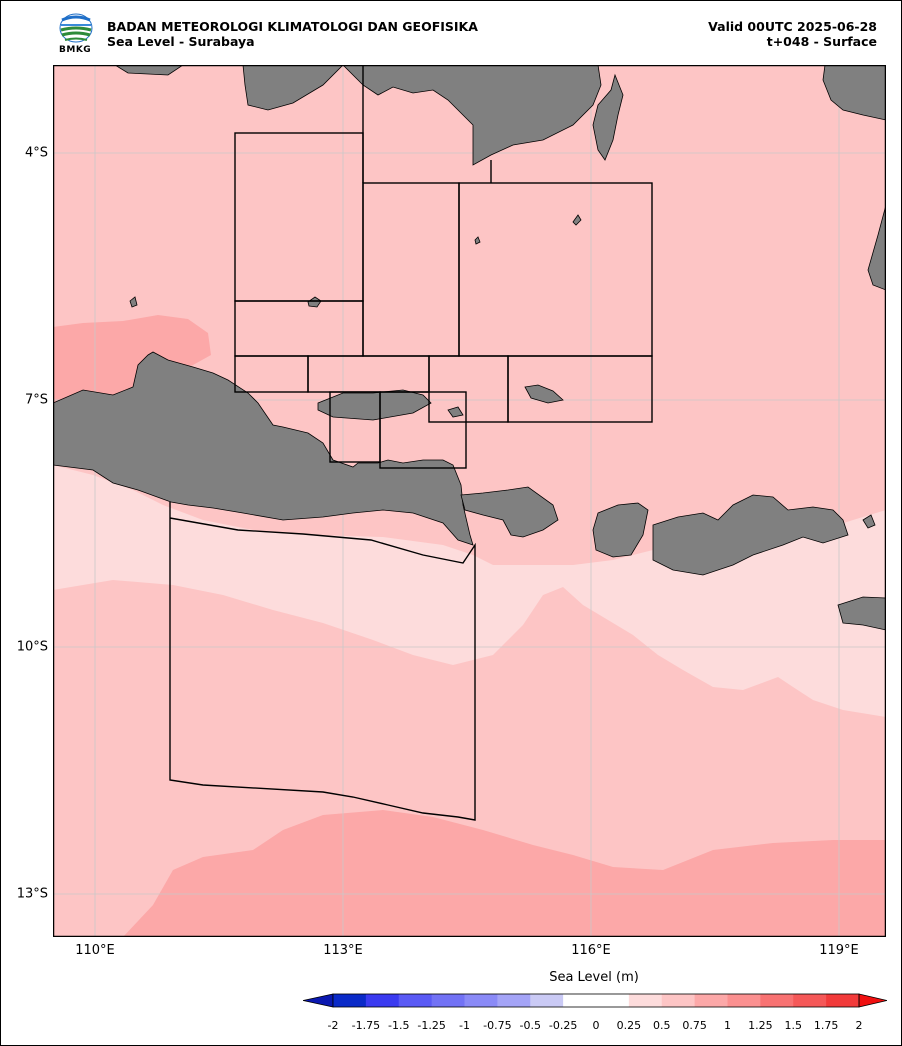 This screenshot has width=902, height=1046. What do you see at coordinates (422, 115) in the screenshot?
I see `land-borneo-south` at bounding box center [422, 115].